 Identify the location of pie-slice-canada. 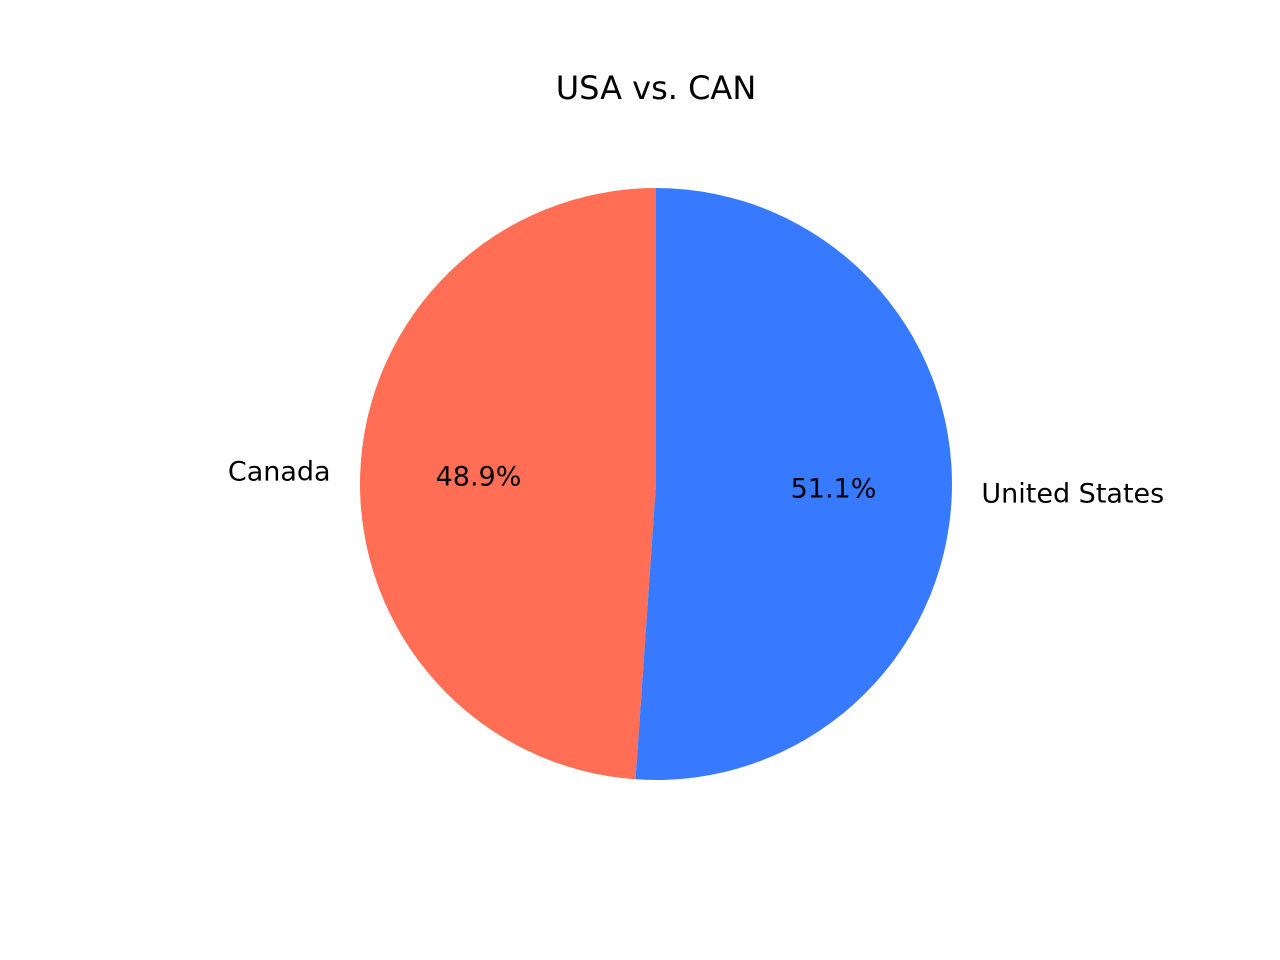
(508, 484).